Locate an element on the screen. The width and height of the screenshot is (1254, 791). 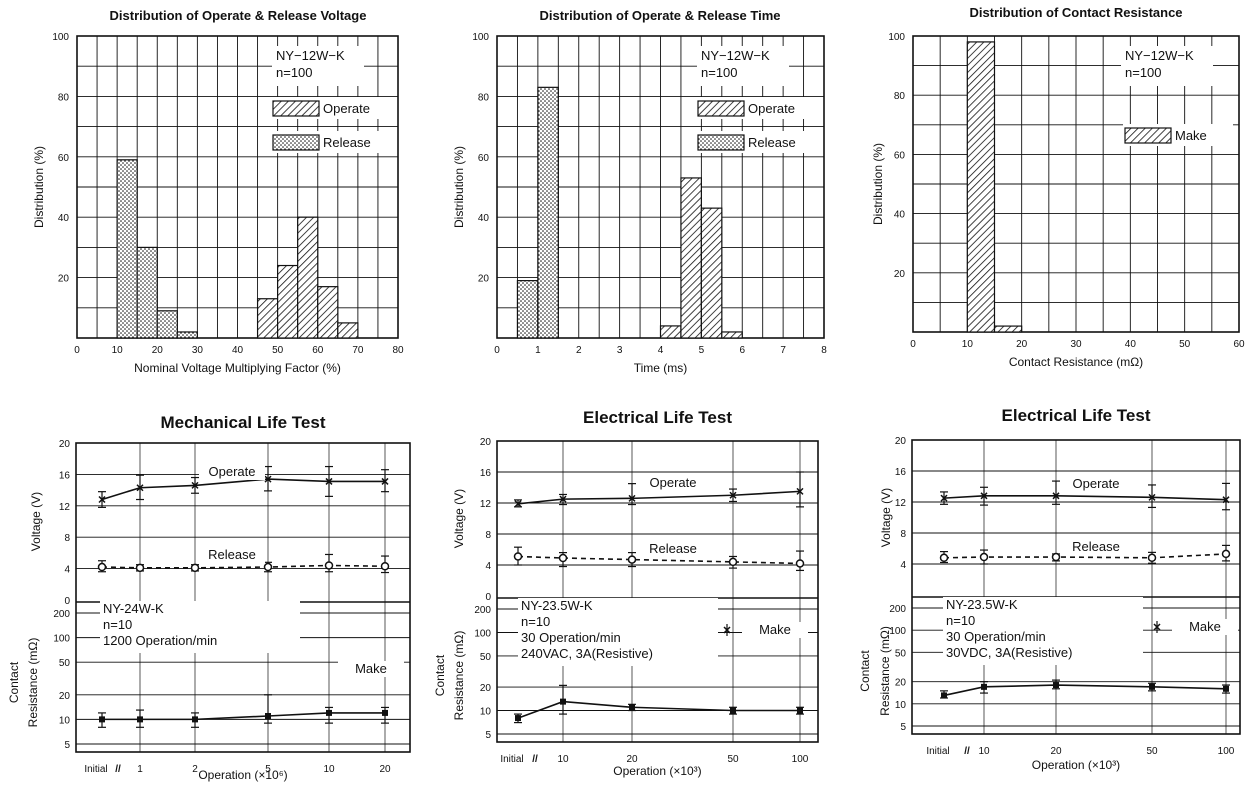
operate-label: Operate is located at coordinates (1096, 483).